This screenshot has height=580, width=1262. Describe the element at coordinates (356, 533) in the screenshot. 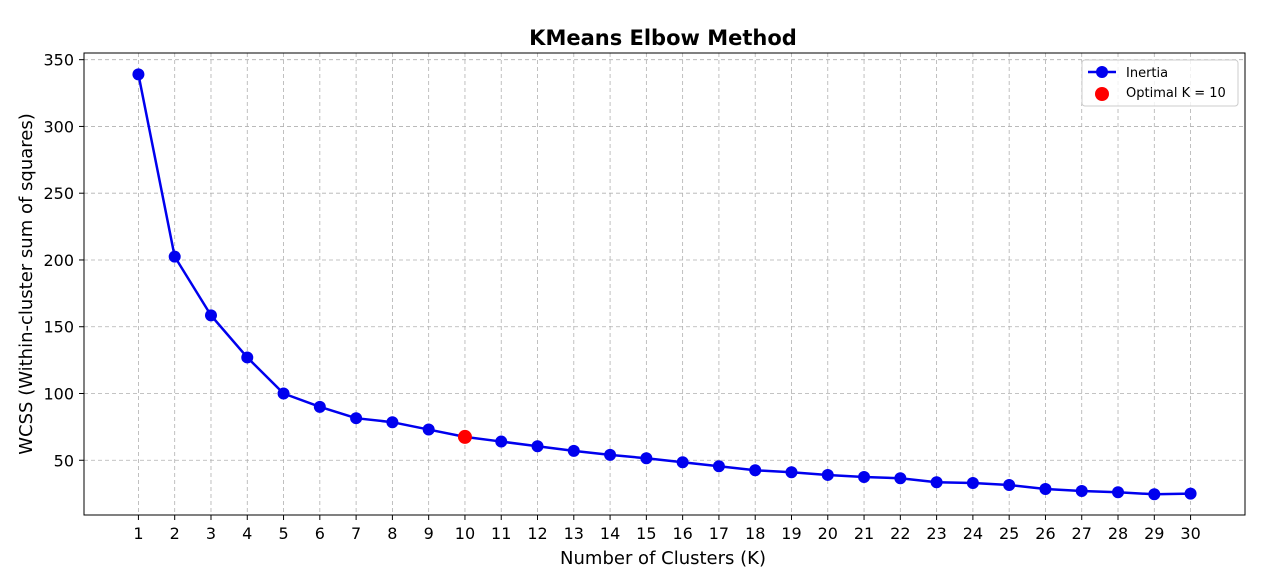

I see `x-tick-label: 7` at that location.